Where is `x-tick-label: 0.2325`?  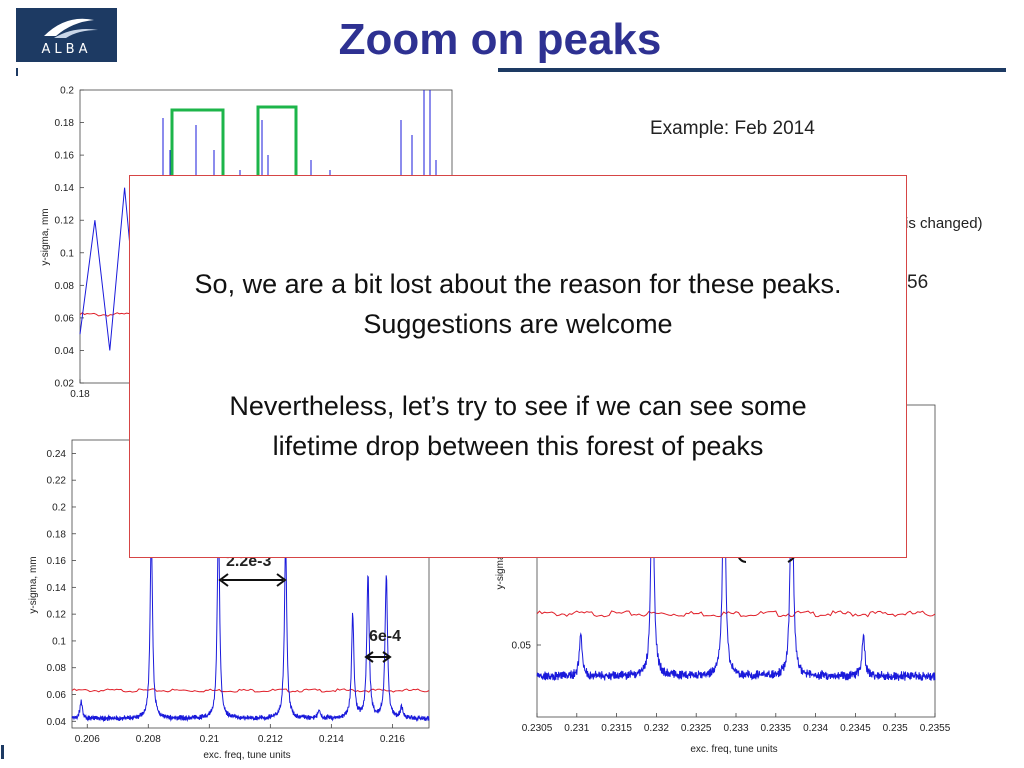
x-tick-label: 0.2325 is located at coordinates (696, 728).